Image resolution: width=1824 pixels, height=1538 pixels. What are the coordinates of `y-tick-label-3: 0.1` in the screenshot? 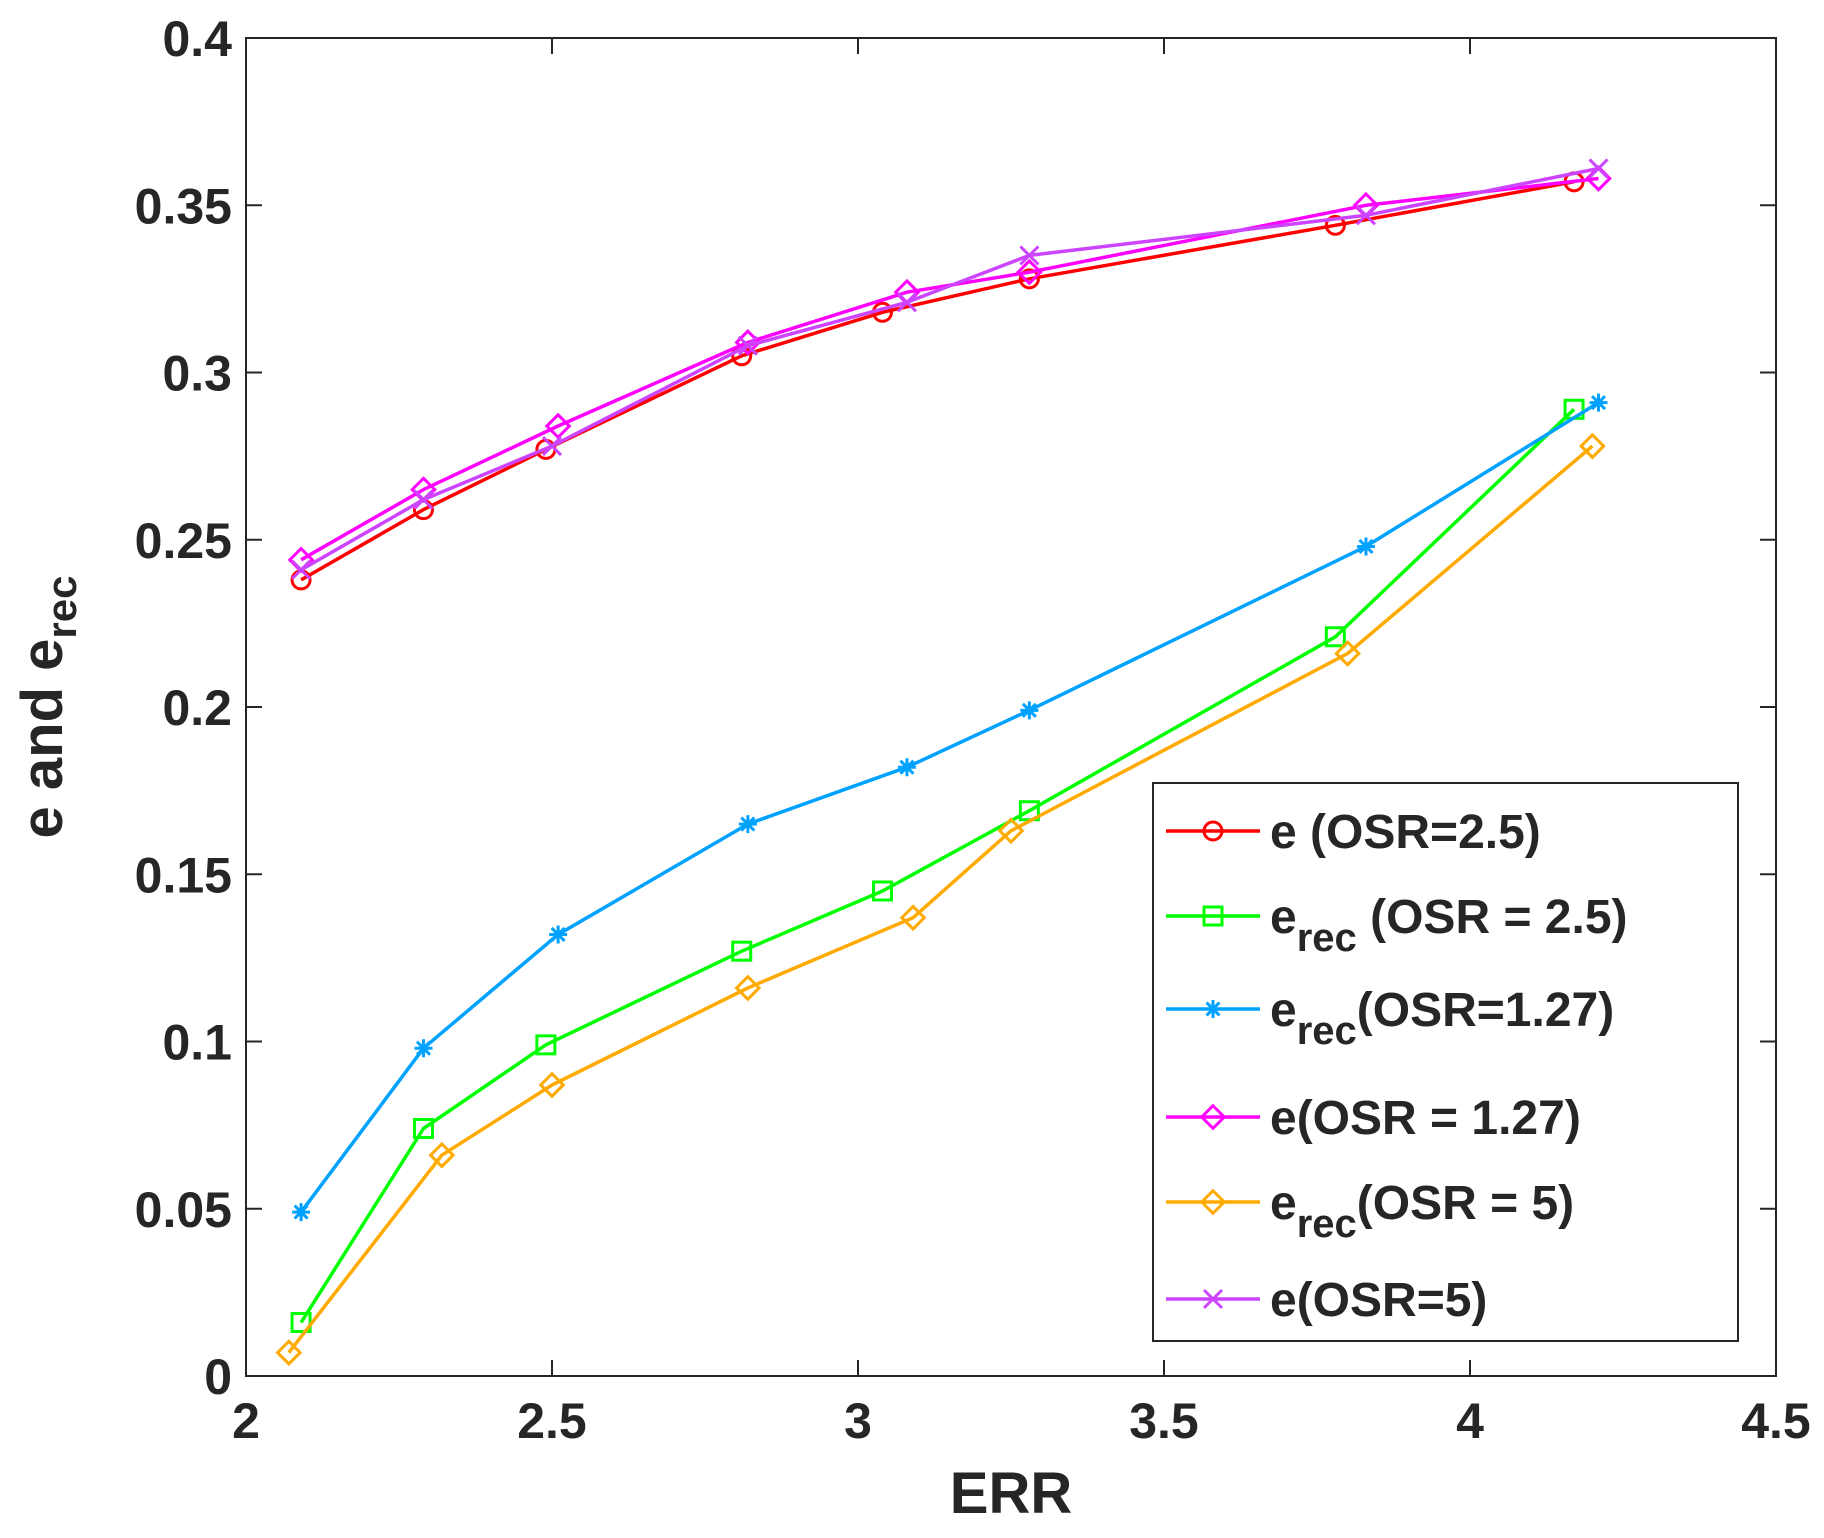 It's located at (197, 1043).